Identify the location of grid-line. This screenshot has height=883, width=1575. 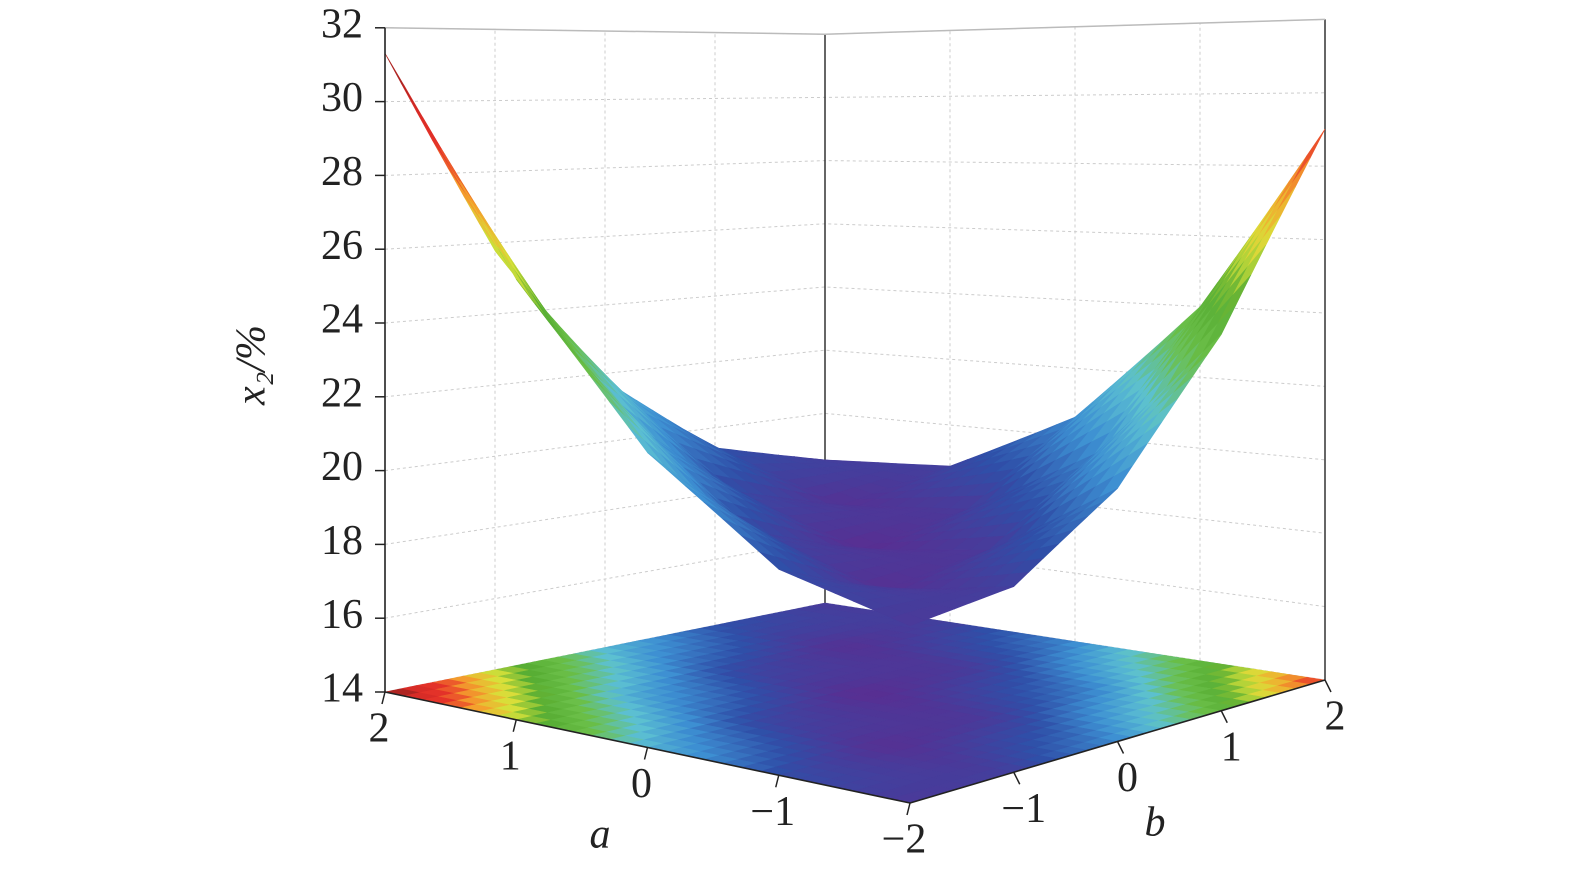
(855, 305).